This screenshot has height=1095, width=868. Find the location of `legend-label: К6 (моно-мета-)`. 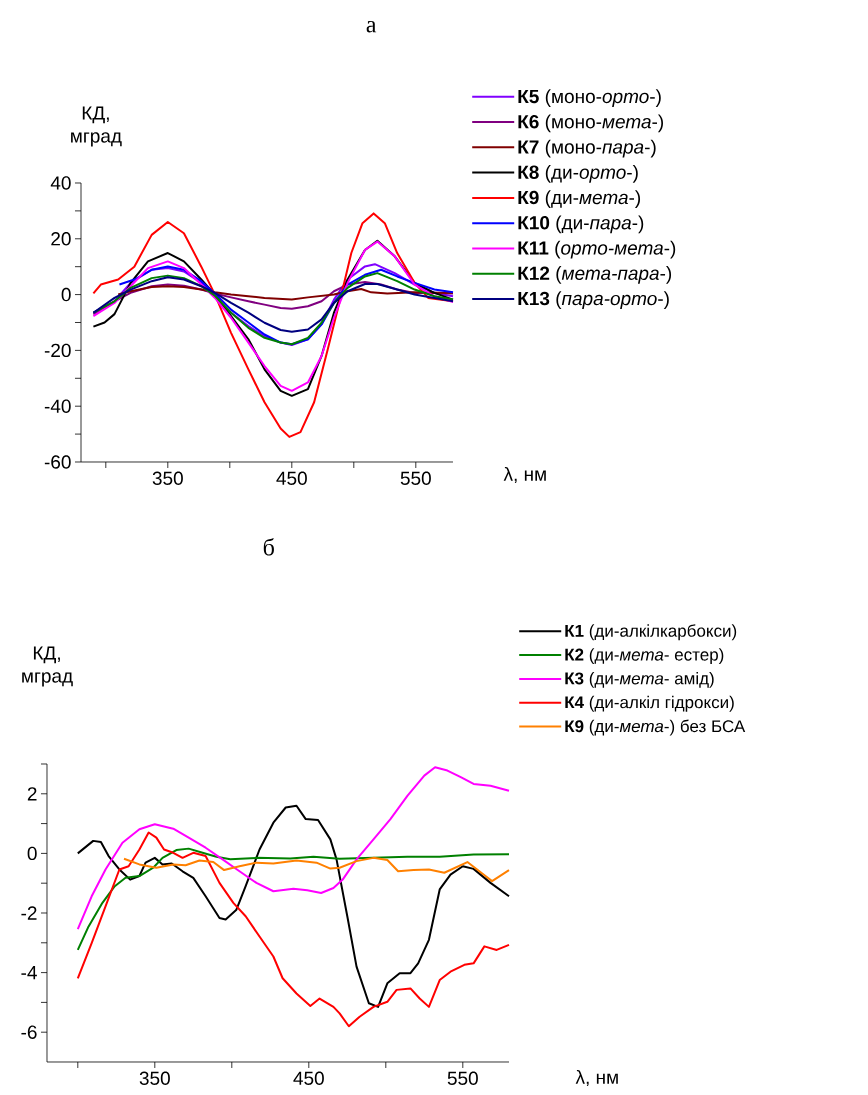

legend-label: К6 (моно-мета-) is located at coordinates (591, 123).